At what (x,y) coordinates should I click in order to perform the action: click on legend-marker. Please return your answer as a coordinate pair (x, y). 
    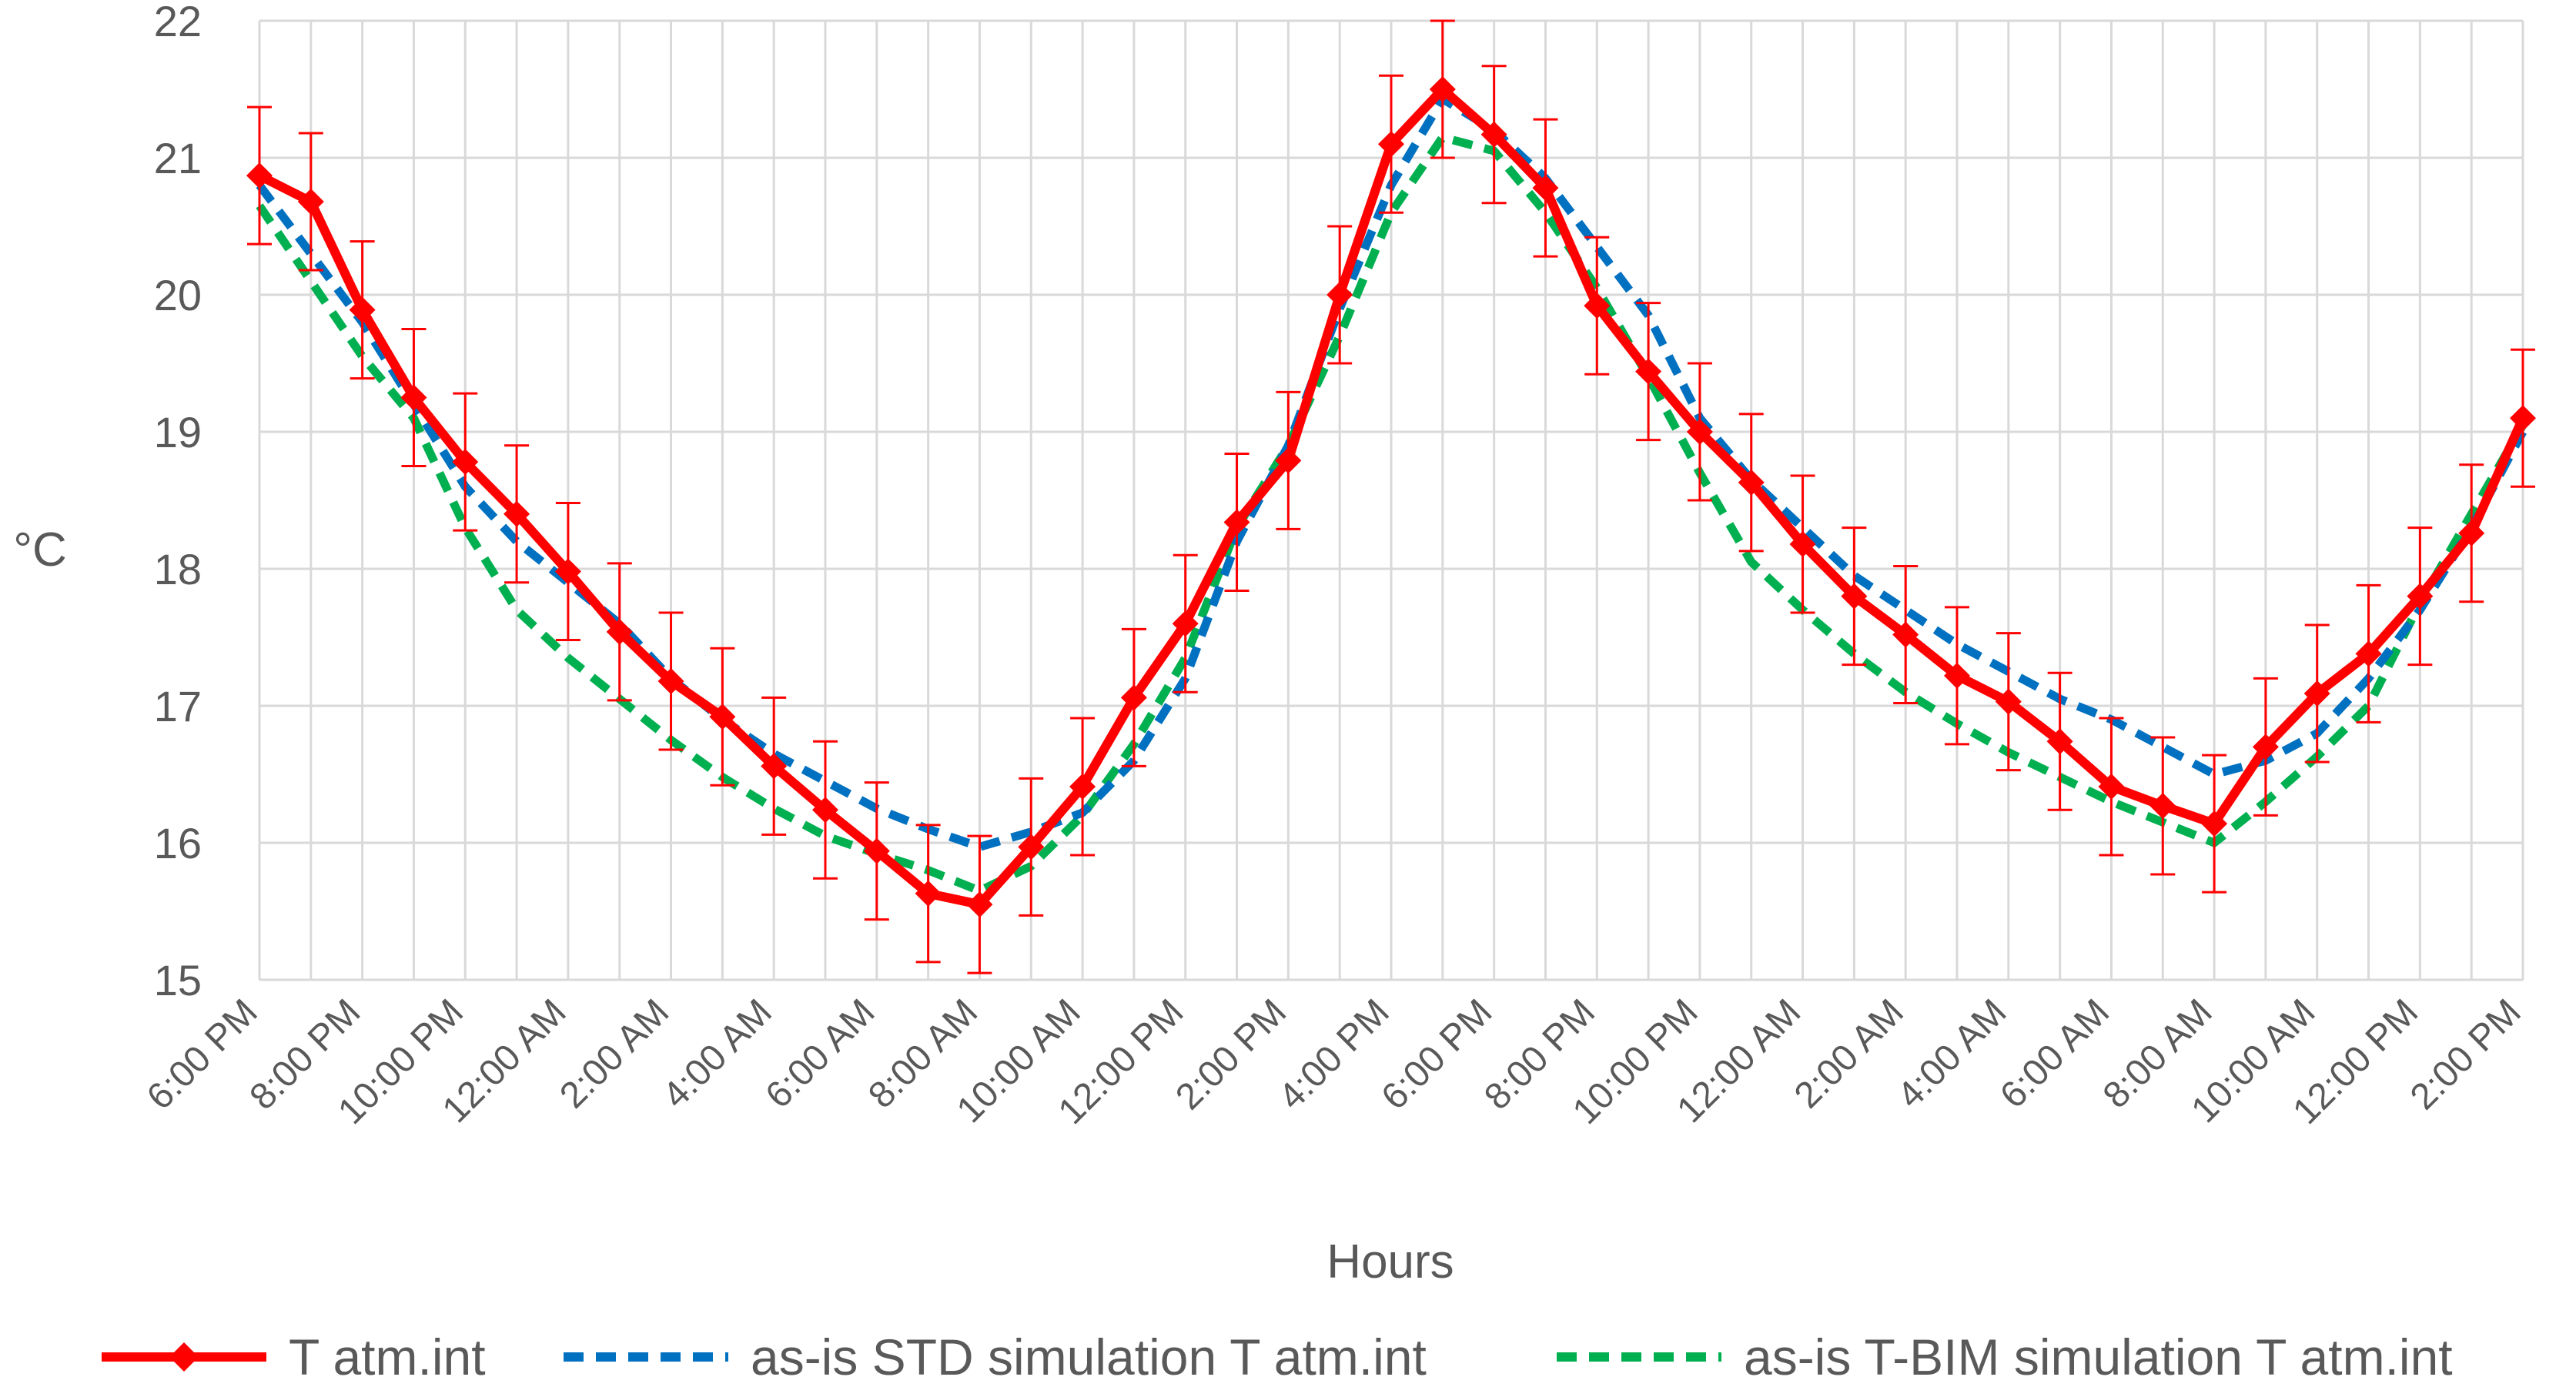
    Looking at the image, I should click on (184, 1357).